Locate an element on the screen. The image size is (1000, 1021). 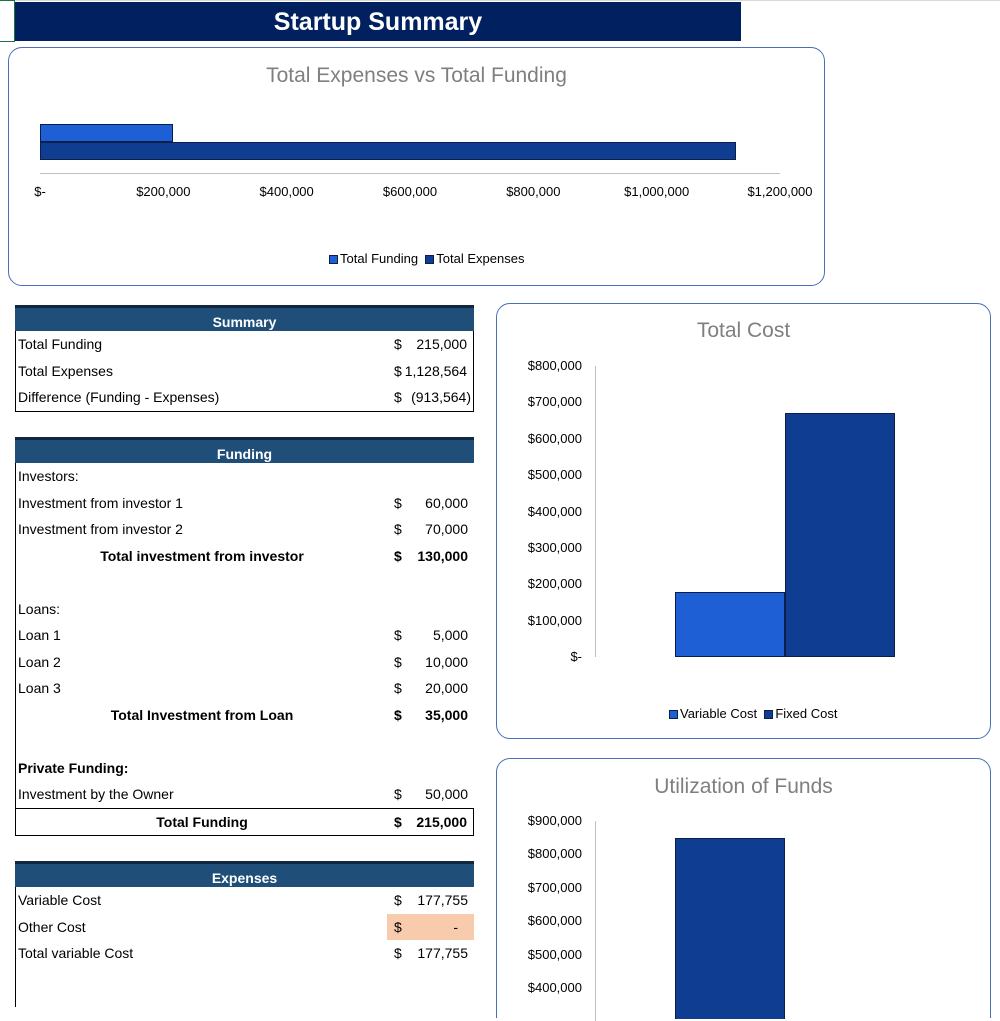
y-tick-label: $900,000 is located at coordinates (554, 820).